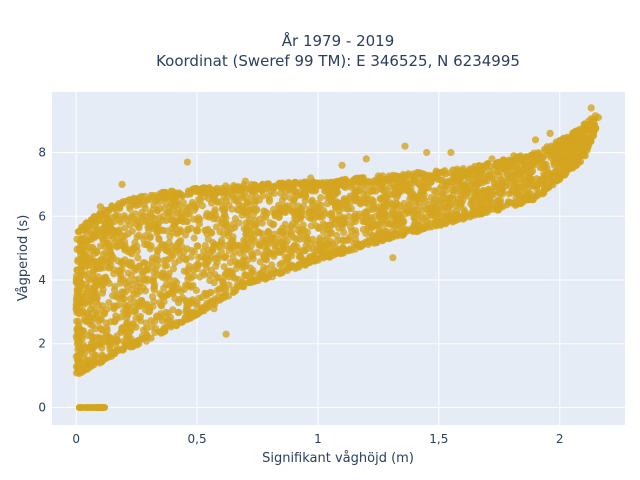  I want to click on y-tick-label: 4, so click(42, 280).